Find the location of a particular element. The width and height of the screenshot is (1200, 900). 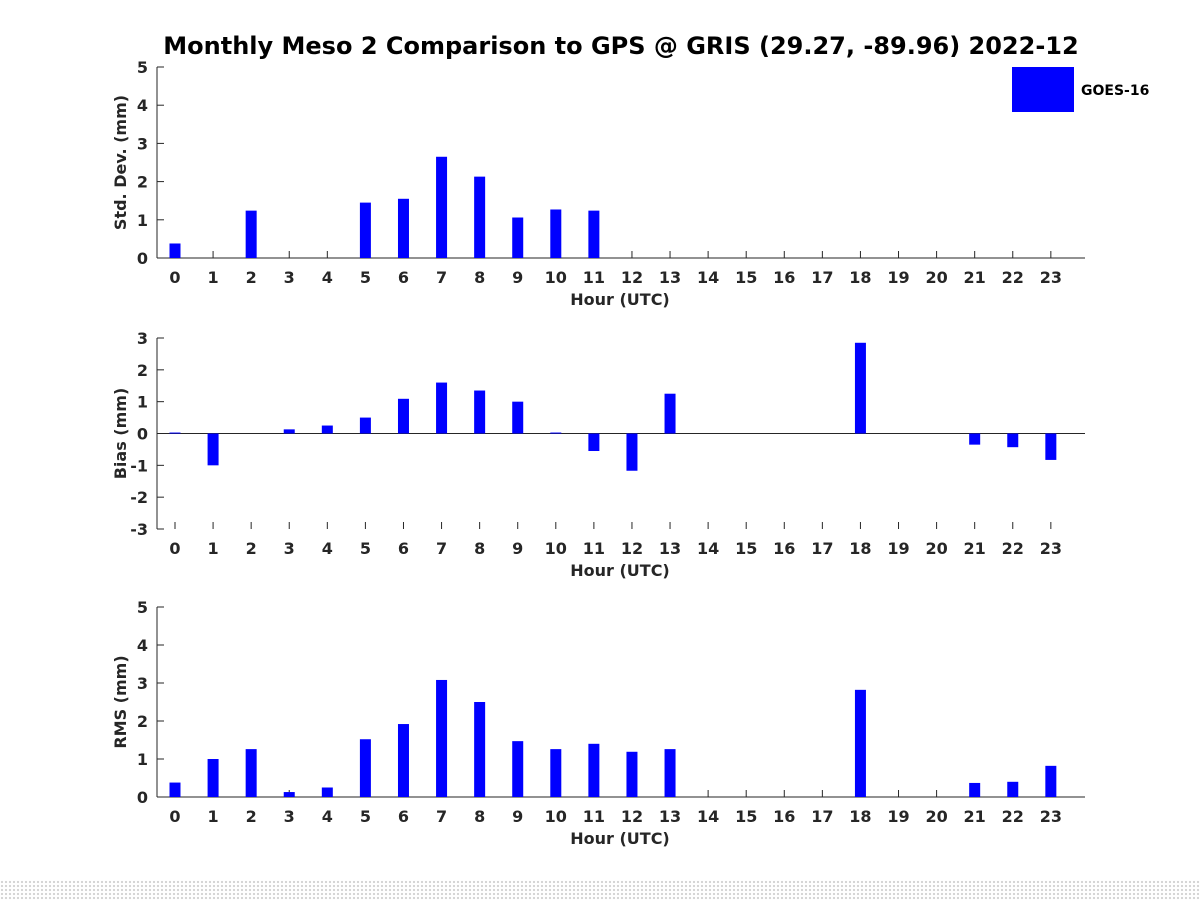

y-axis-label: Bias (mm) is located at coordinates (120, 434).